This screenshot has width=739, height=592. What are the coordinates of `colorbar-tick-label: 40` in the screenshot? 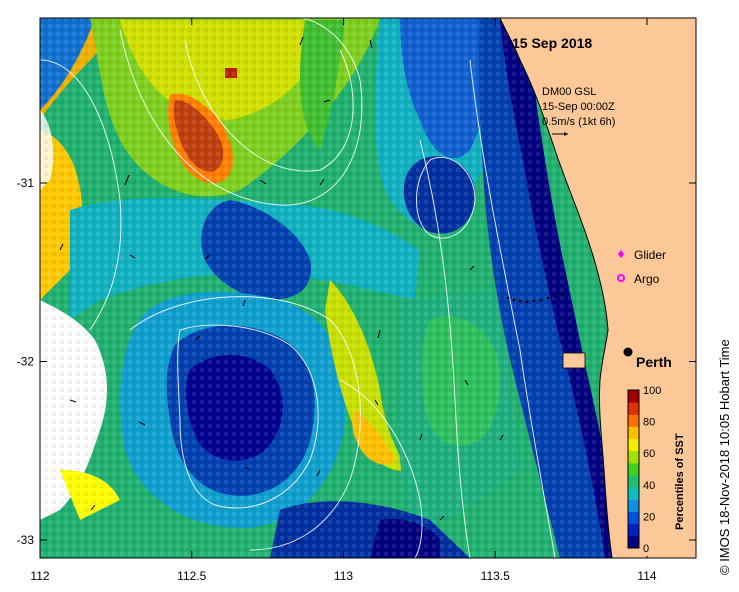 It's located at (649, 486).